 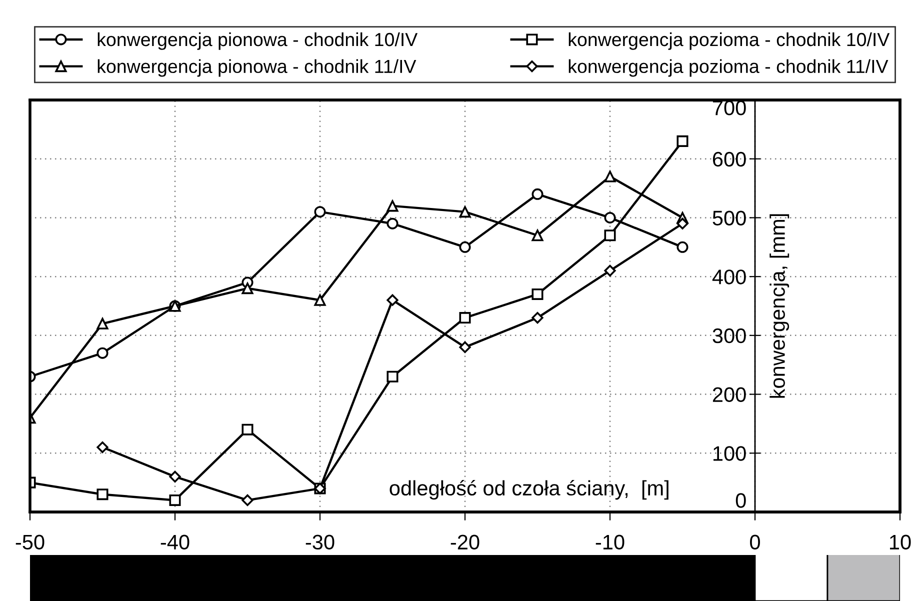 I want to click on y-tick-label: 600, so click(x=729, y=159).